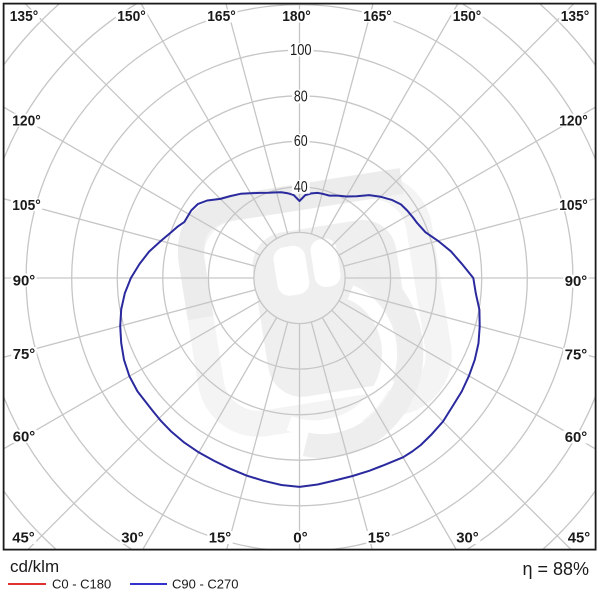 This screenshot has width=600, height=600. I want to click on svg-text: cd/klm, so click(34, 566).